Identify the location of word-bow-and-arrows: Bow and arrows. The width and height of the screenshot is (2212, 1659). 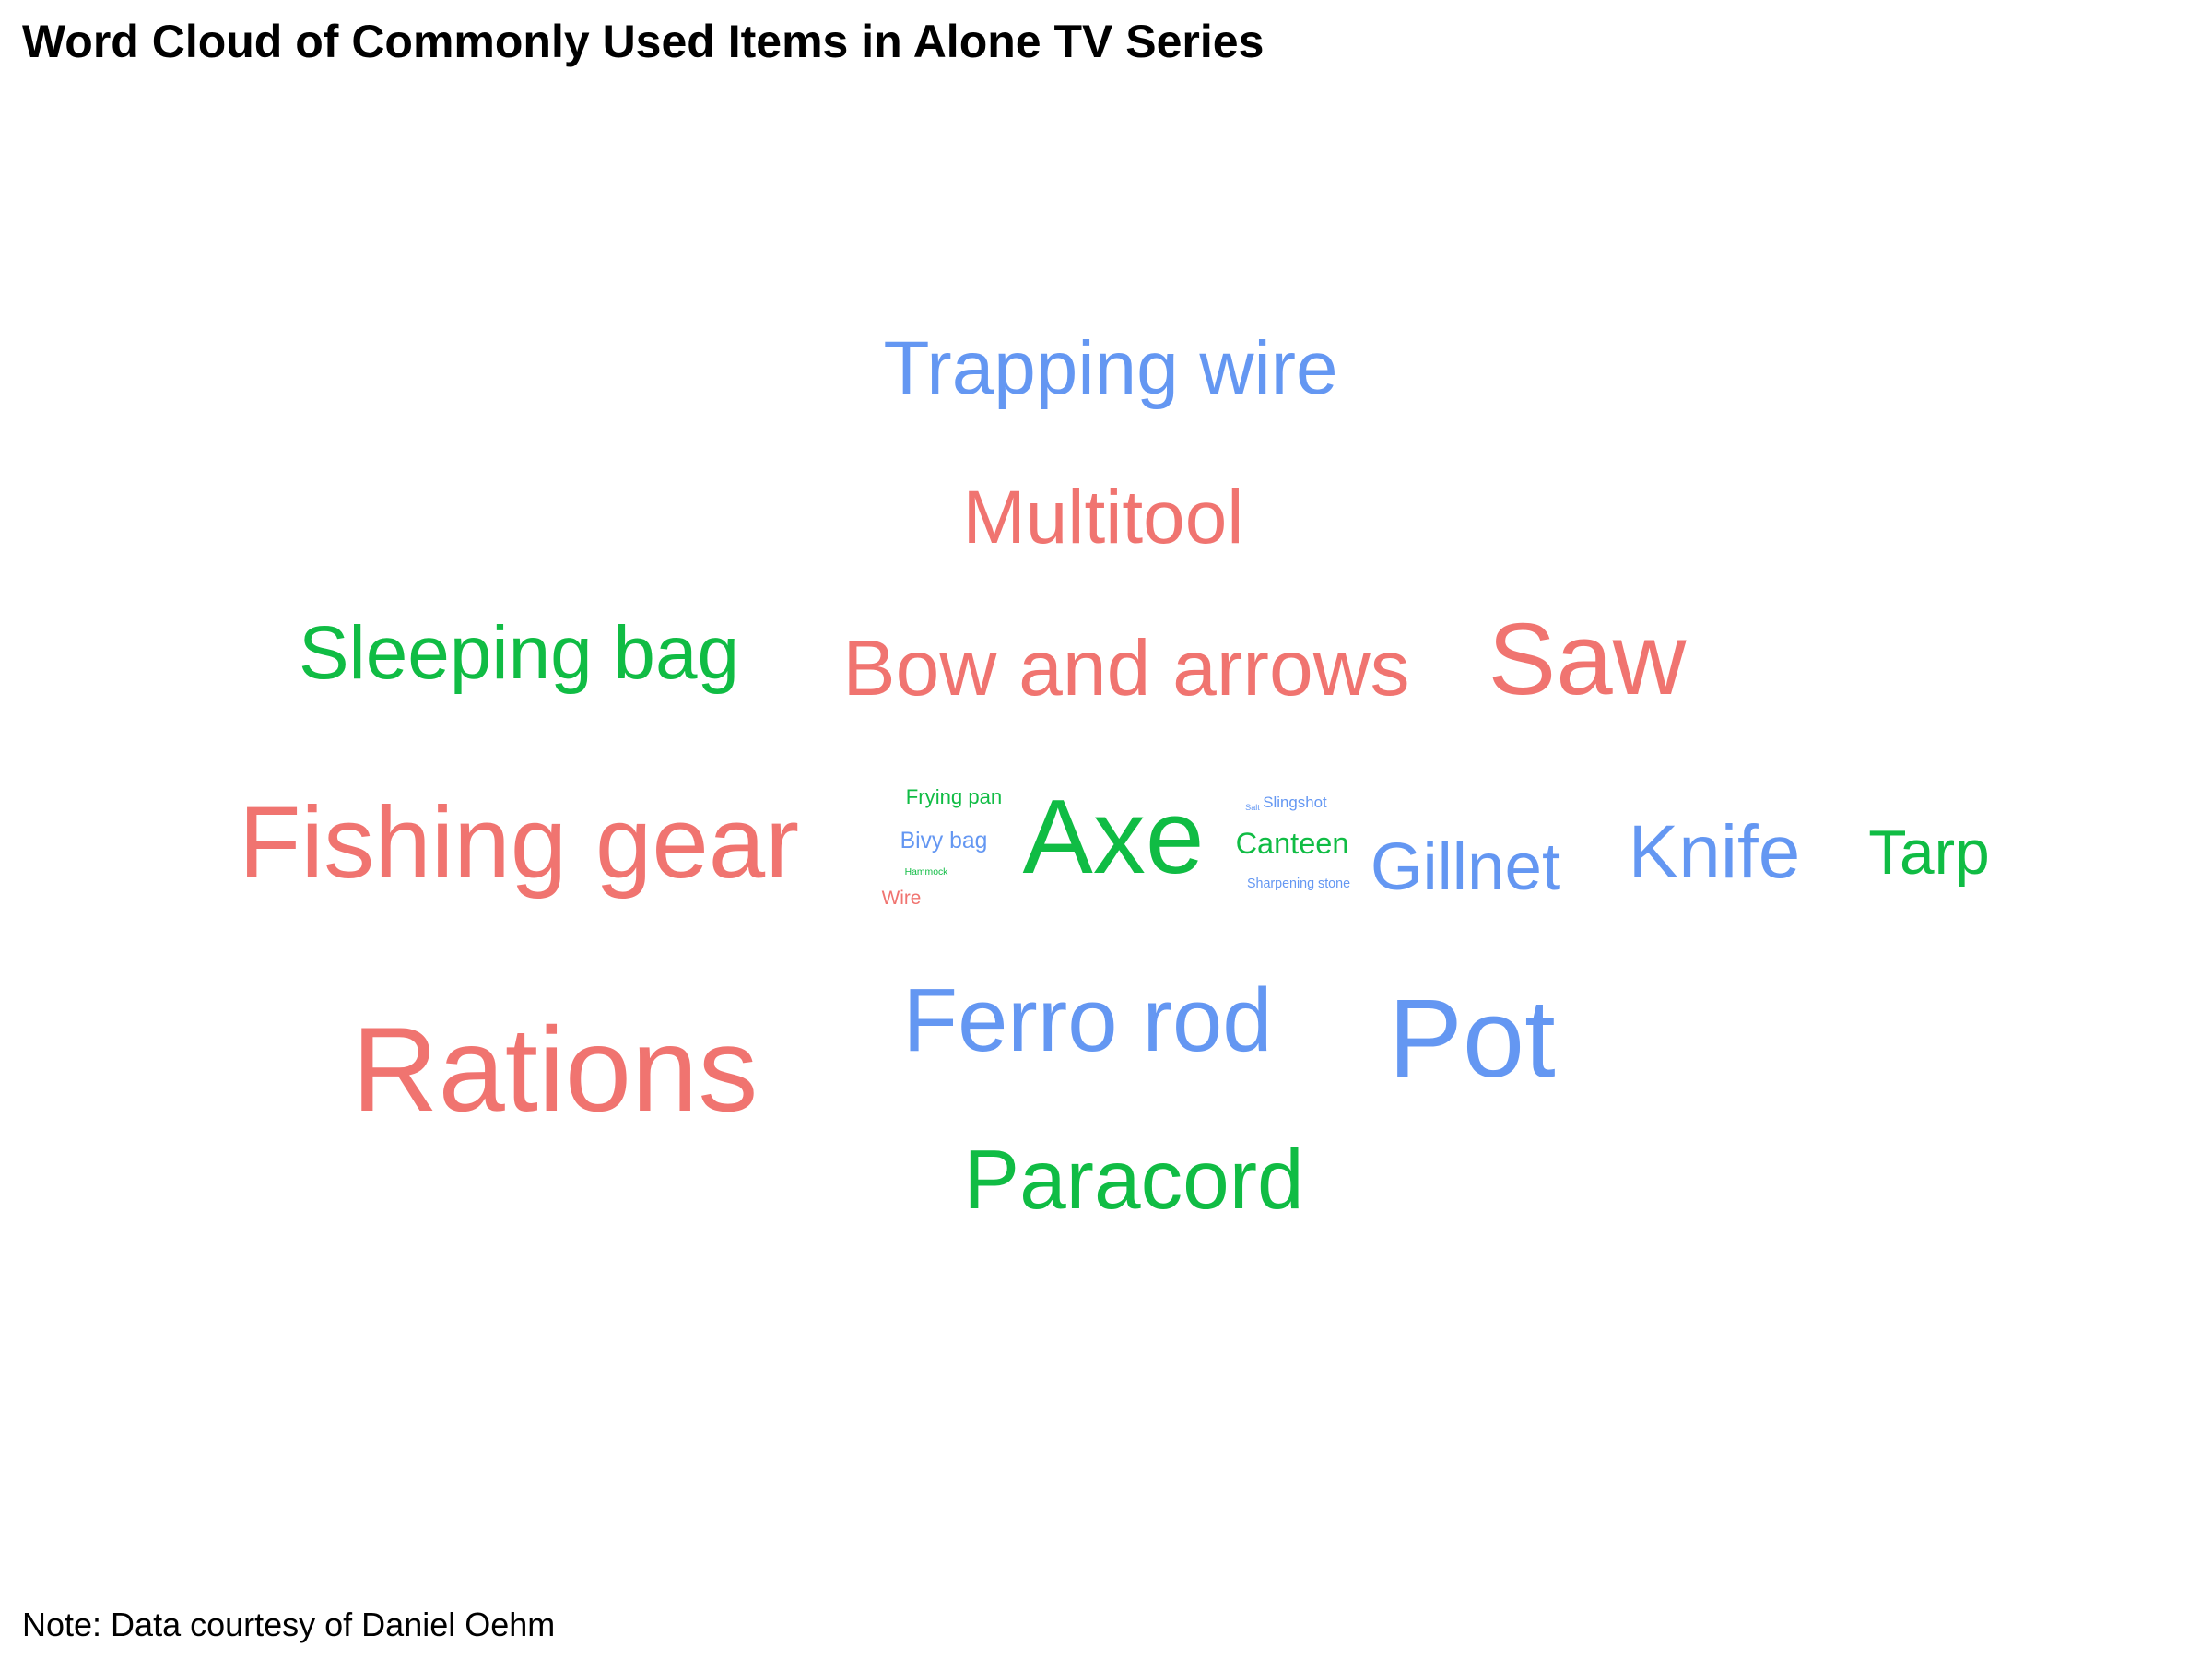
(1125, 668).